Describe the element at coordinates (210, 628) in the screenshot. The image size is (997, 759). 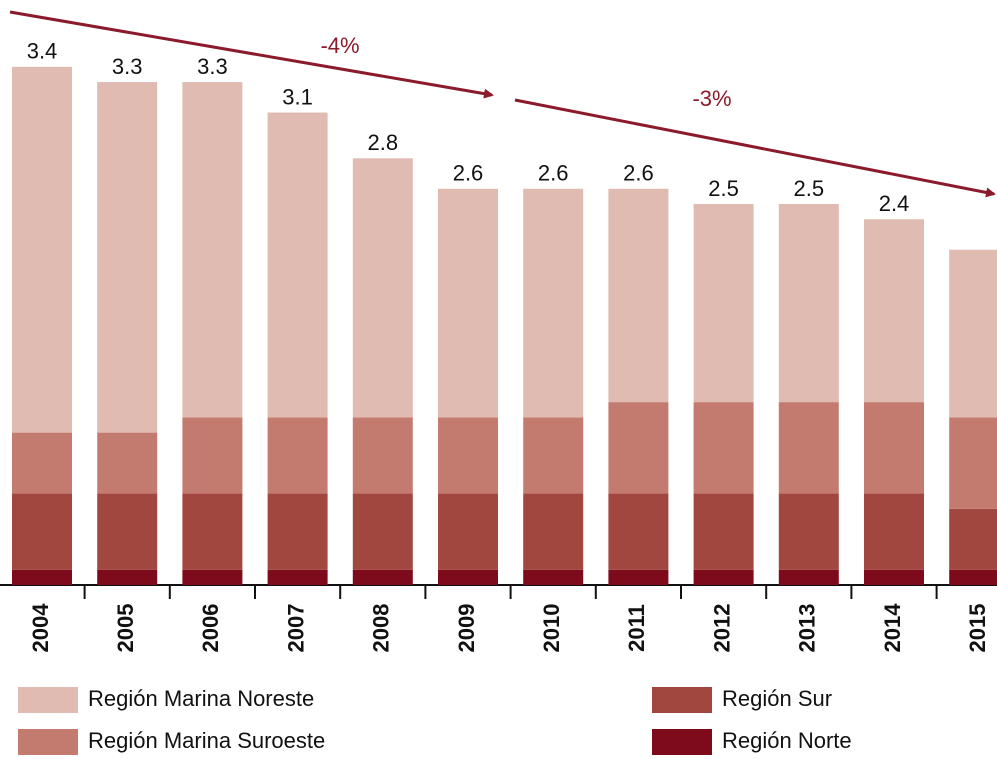
I see `x-tick-label: 2006` at that location.